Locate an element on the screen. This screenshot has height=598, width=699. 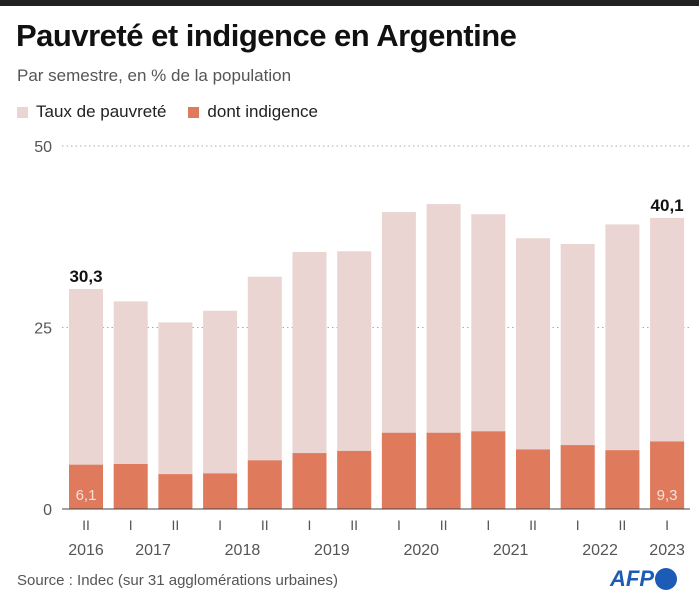
legend-label: dont indigence is located at coordinates (263, 111).